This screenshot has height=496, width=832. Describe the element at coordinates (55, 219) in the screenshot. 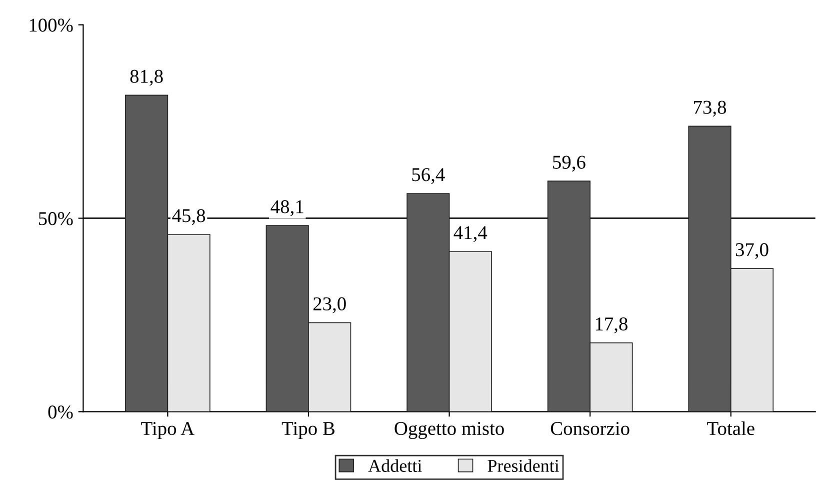

I see `y-tick-label: 50%` at that location.